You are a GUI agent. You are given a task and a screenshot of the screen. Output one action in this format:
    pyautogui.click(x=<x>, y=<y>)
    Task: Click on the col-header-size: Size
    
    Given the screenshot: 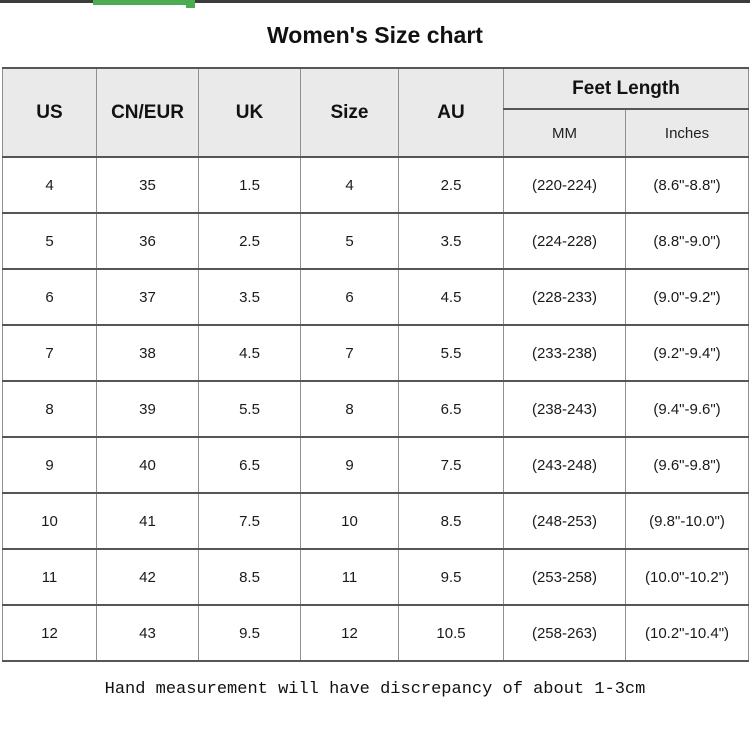 What is the action you would take?
    pyautogui.click(x=349, y=112)
    